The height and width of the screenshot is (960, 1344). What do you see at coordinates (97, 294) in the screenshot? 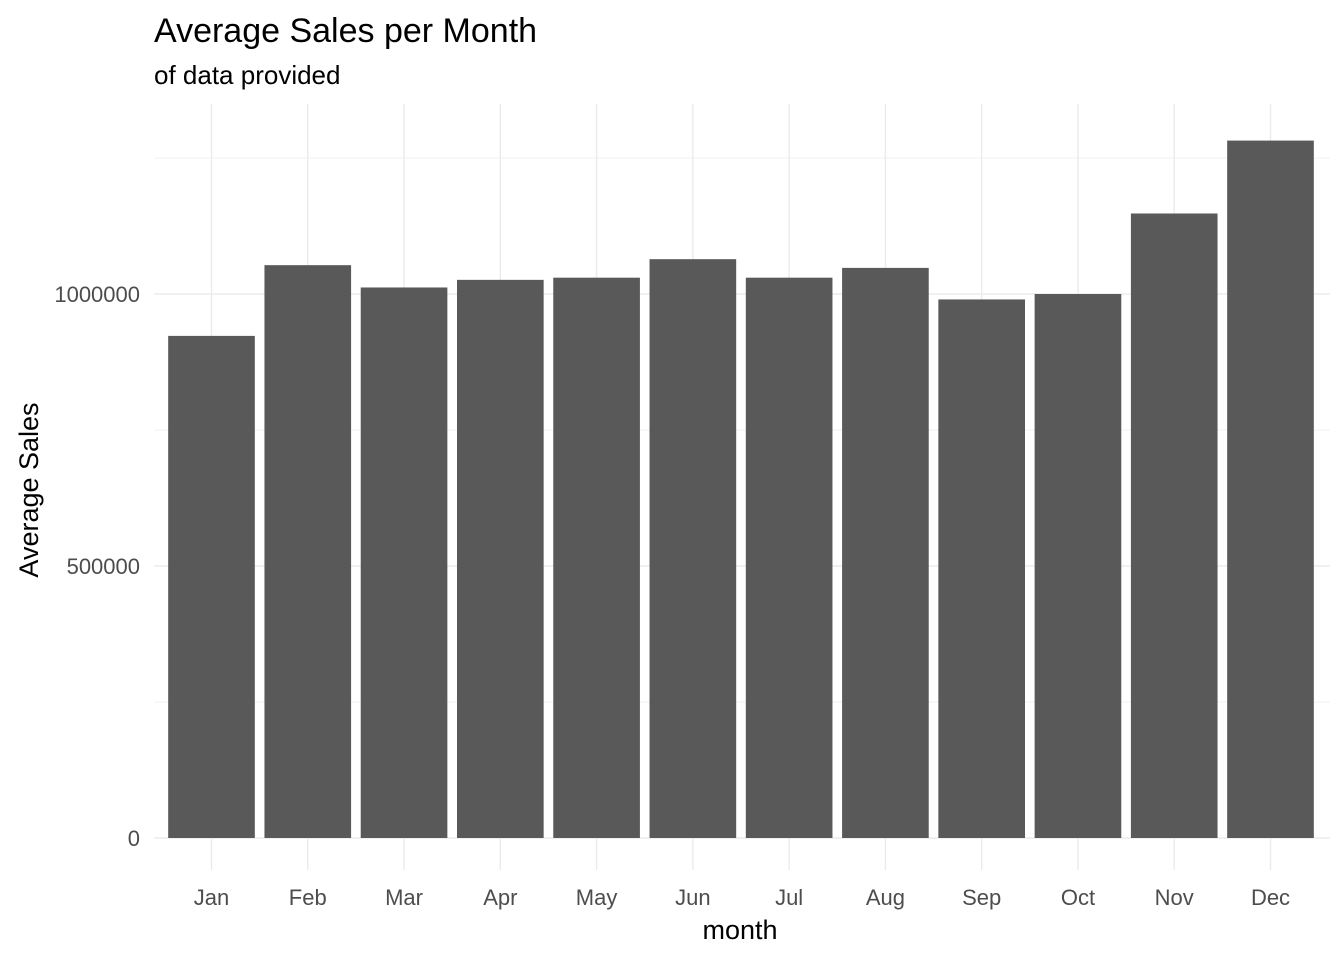
I see `y-tick-label: 1000000` at bounding box center [97, 294].